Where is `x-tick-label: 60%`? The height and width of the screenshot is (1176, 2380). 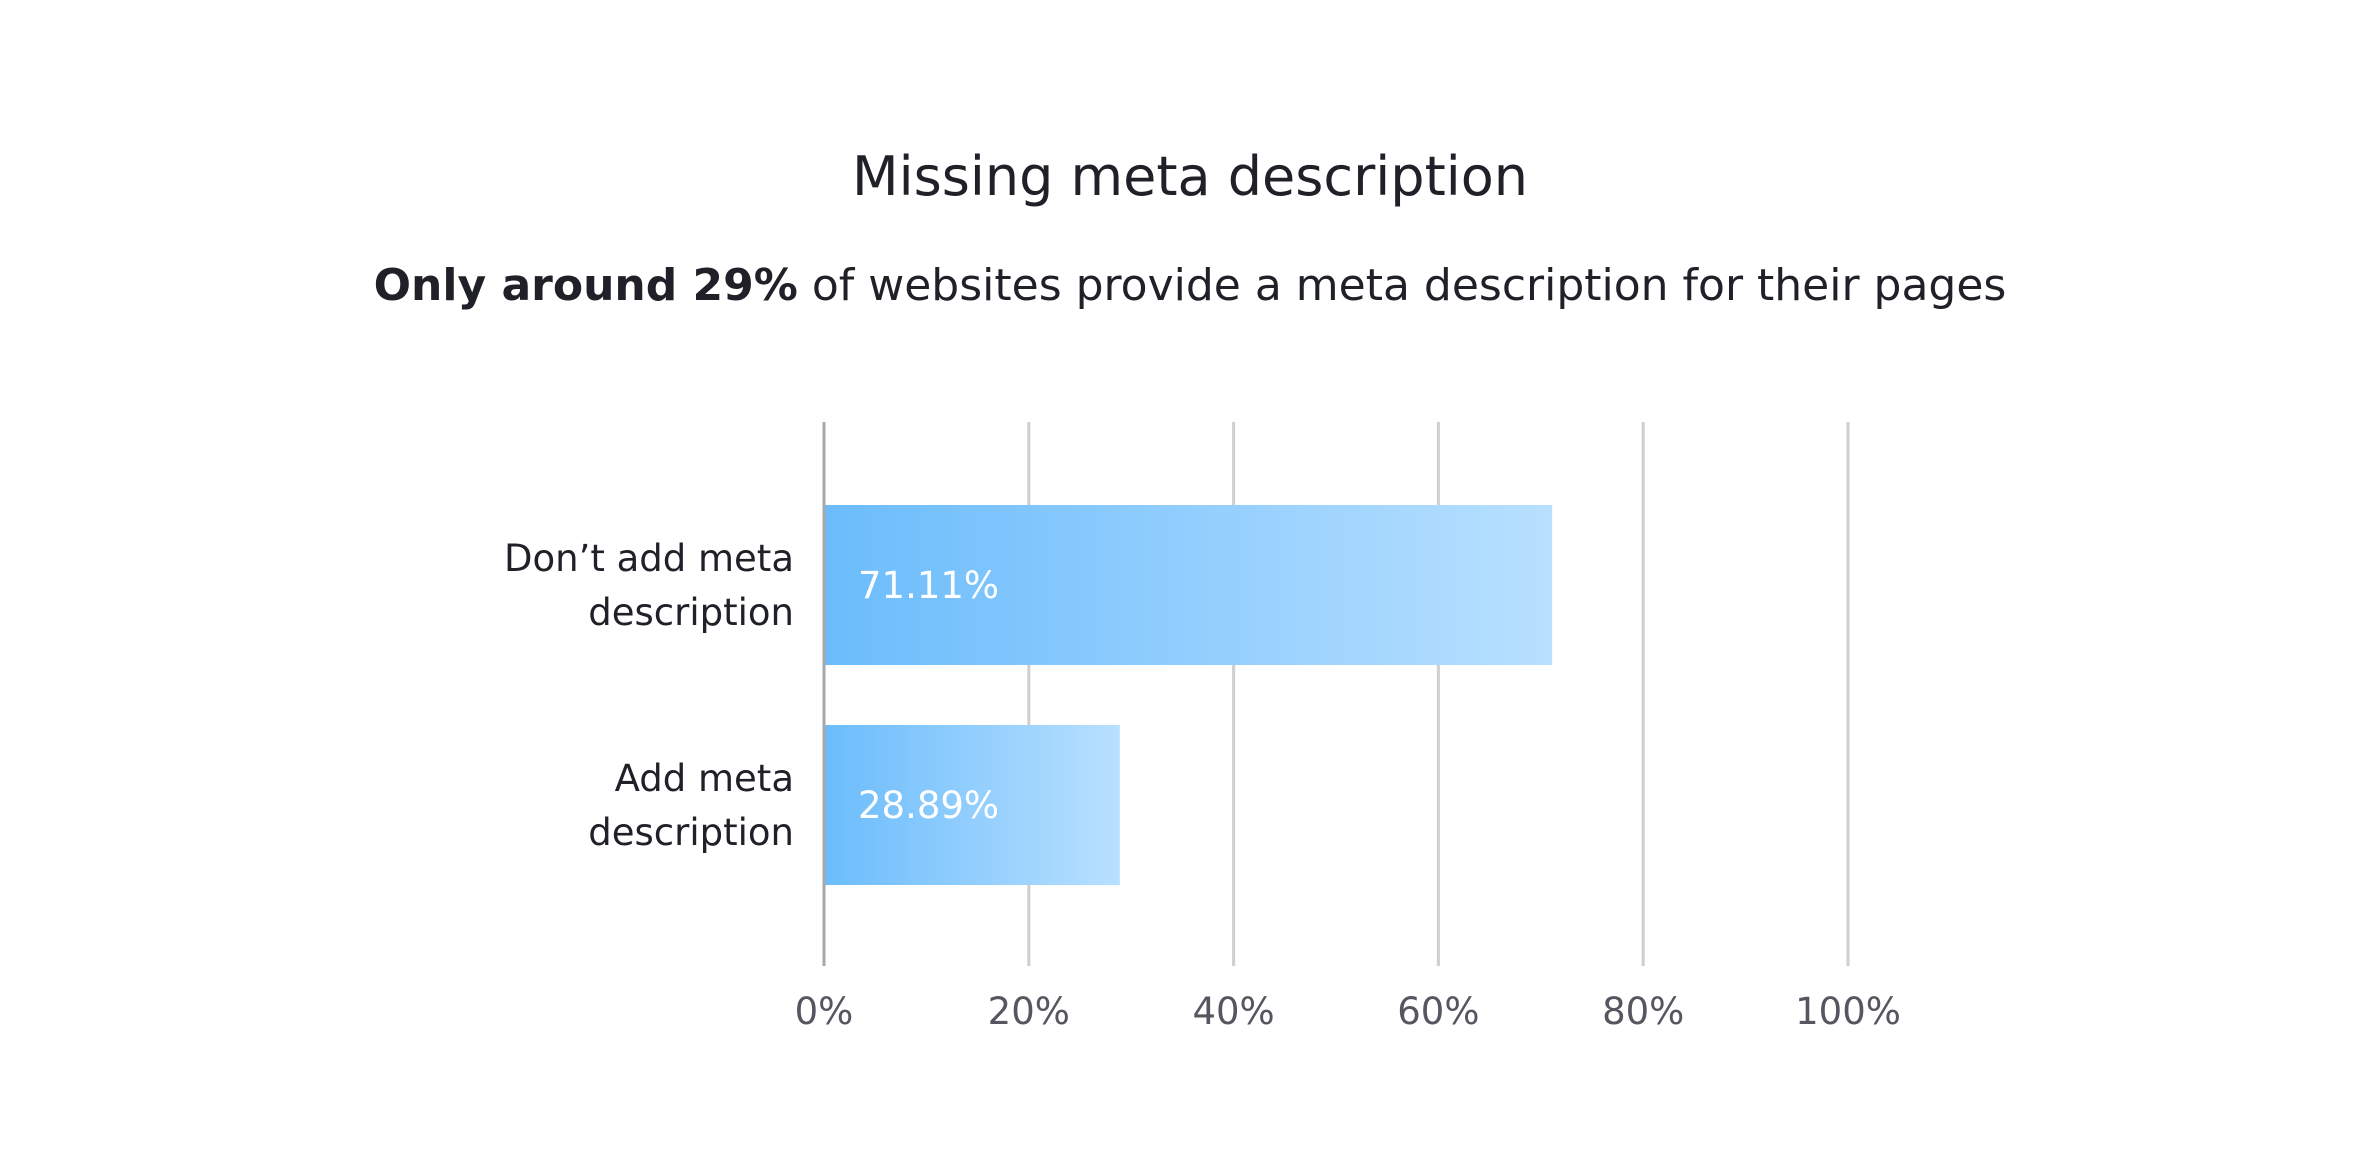
x-tick-label: 60% is located at coordinates (1438, 1011).